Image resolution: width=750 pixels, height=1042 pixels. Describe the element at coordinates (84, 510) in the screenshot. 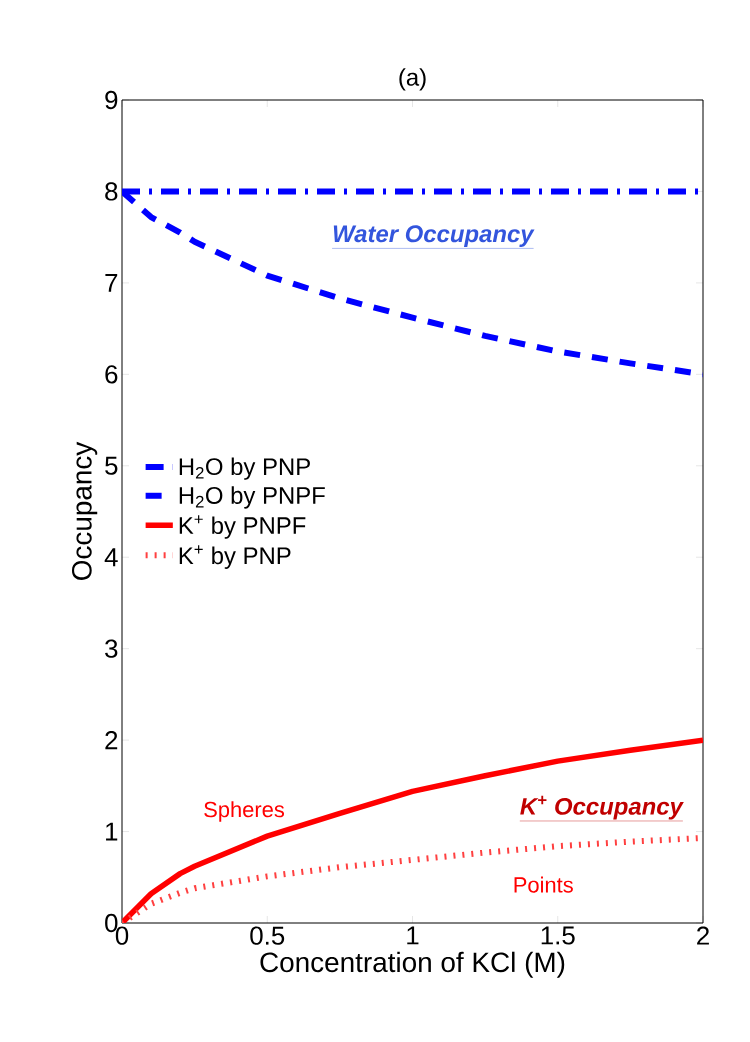

I see `y-axis-title: Occupancy` at that location.